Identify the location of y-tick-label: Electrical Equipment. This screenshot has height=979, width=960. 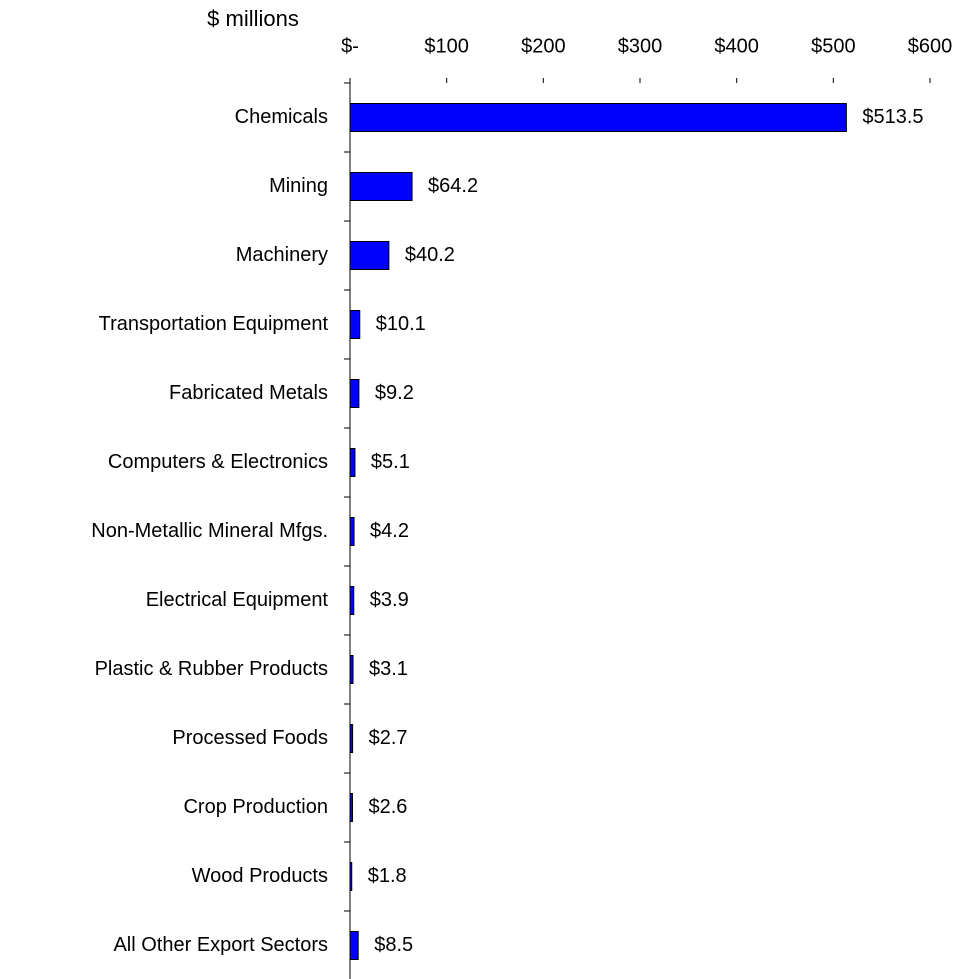
(237, 600).